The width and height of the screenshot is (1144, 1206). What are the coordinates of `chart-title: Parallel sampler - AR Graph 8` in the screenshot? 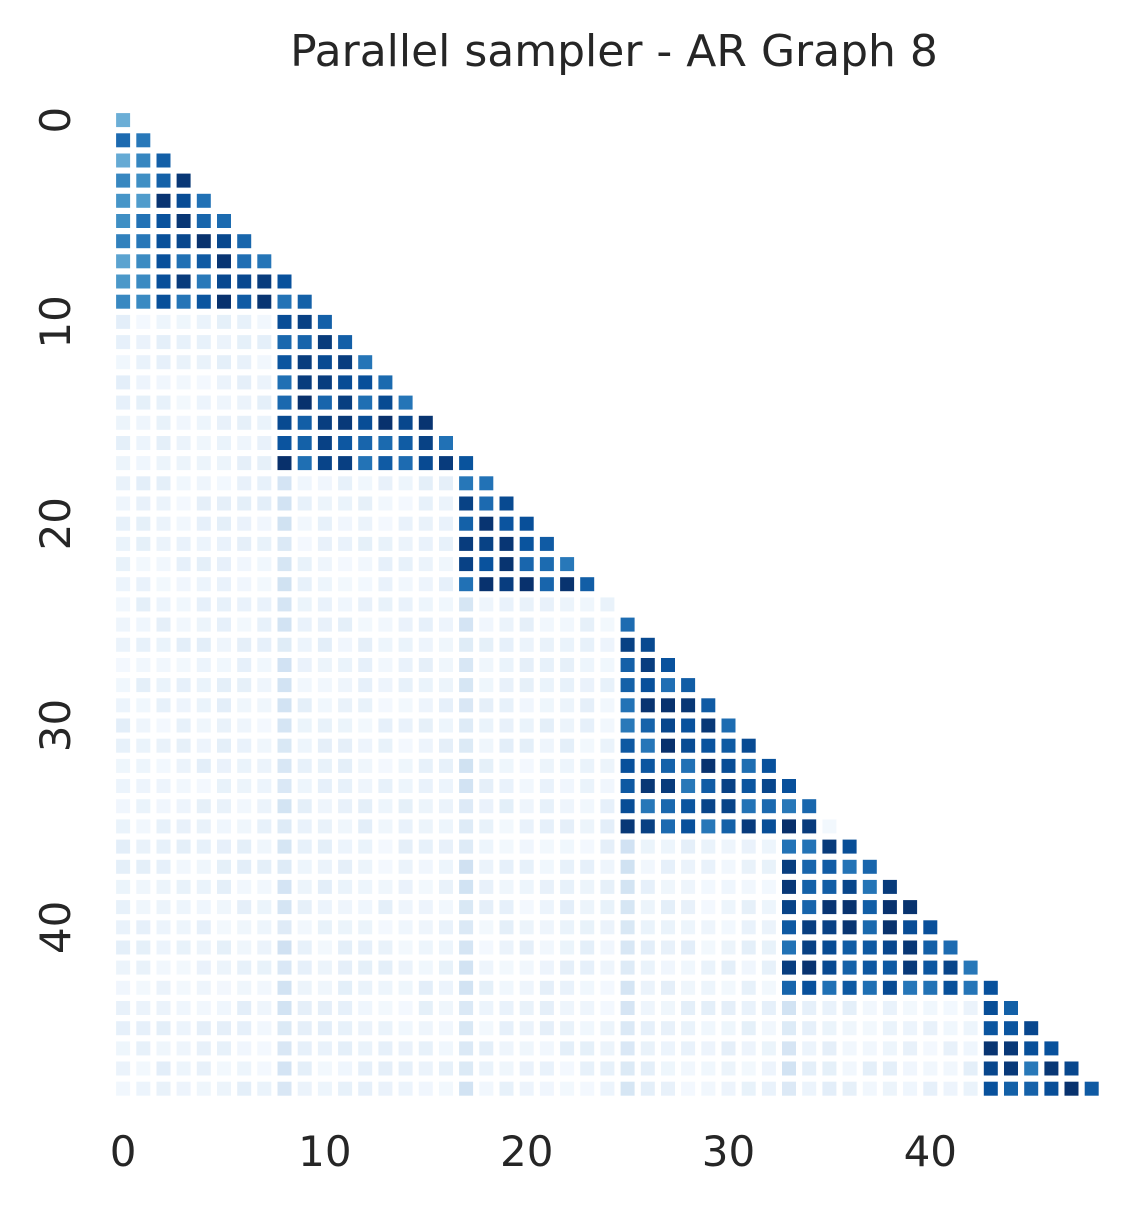 It's located at (614, 51).